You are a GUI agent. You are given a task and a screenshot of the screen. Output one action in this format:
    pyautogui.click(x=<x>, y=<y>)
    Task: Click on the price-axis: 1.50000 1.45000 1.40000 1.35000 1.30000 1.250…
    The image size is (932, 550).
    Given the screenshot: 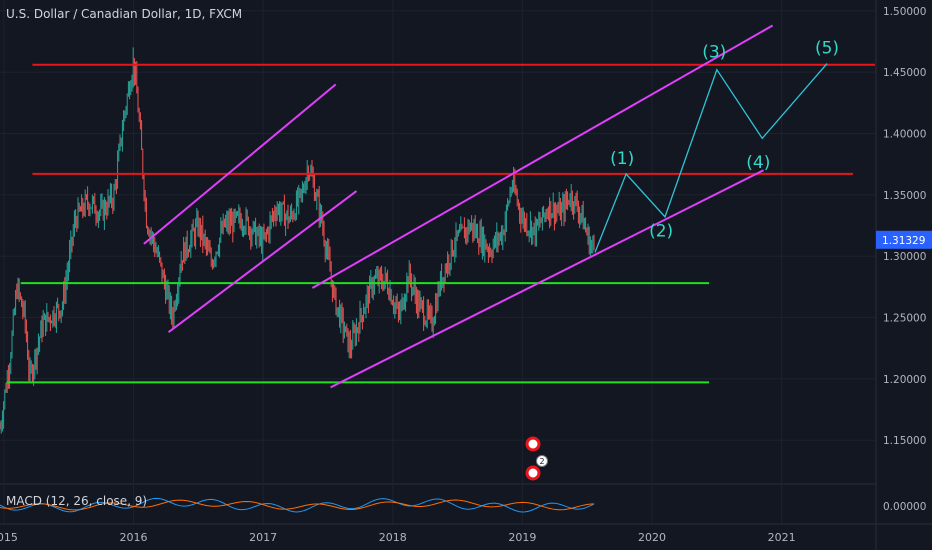 What is the action you would take?
    pyautogui.click(x=903, y=275)
    